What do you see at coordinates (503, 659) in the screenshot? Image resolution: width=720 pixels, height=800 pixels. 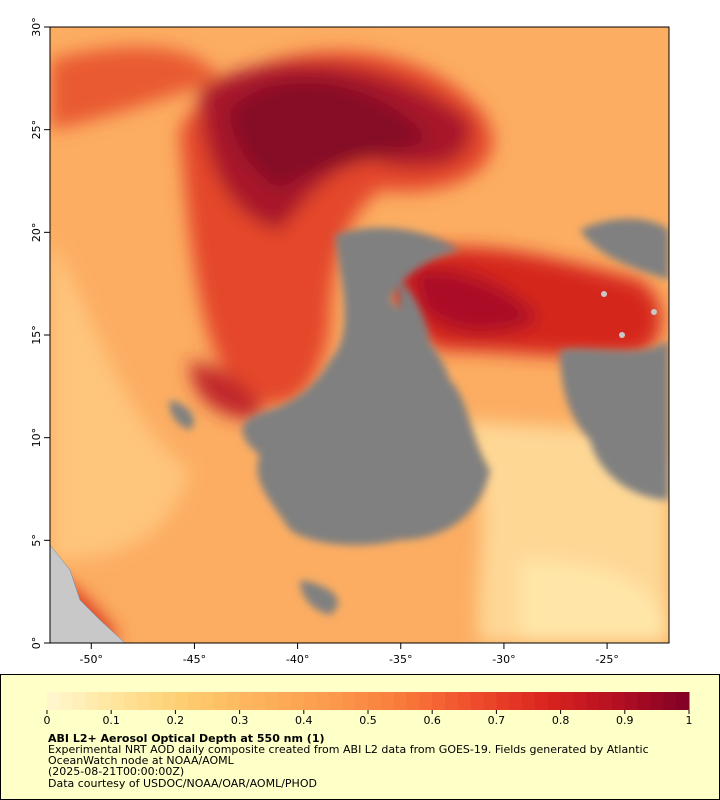 I see `x-tick-label: -30°` at bounding box center [503, 659].